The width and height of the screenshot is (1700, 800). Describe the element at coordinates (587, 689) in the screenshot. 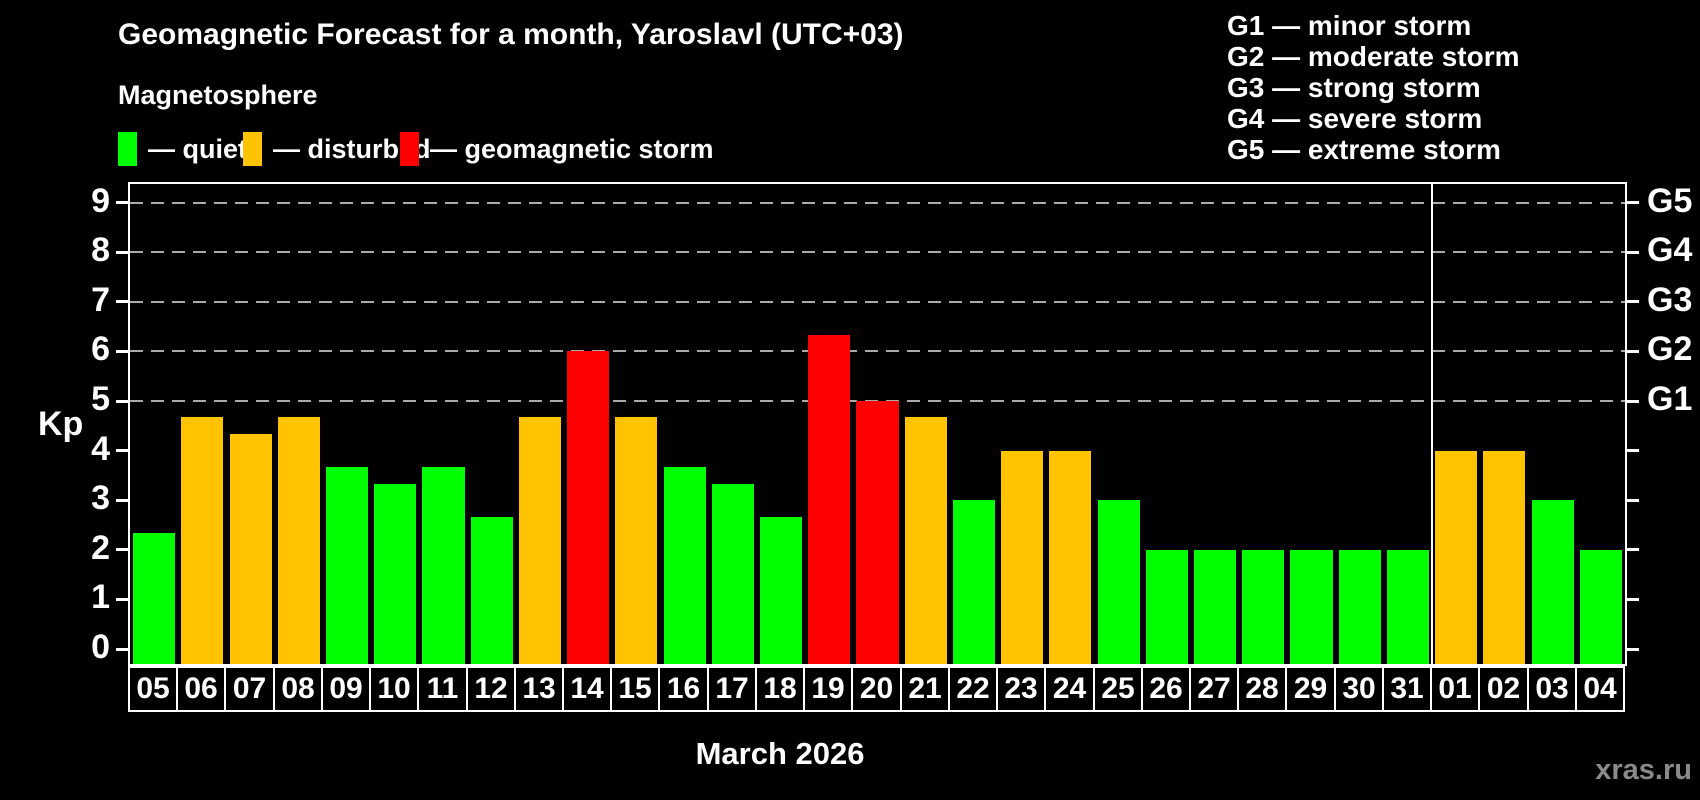

I see `day-label-14: 14` at that location.